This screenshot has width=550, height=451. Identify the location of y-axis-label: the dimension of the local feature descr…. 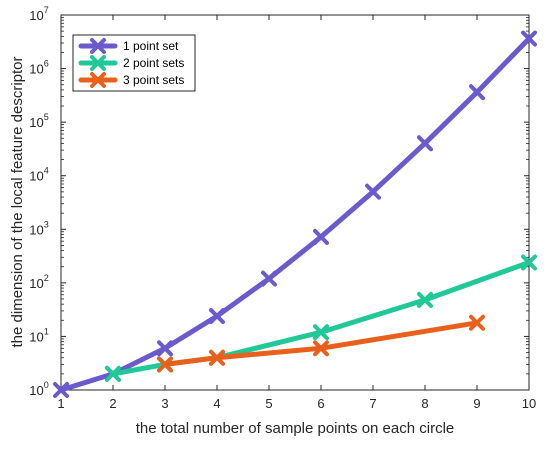
(17, 201).